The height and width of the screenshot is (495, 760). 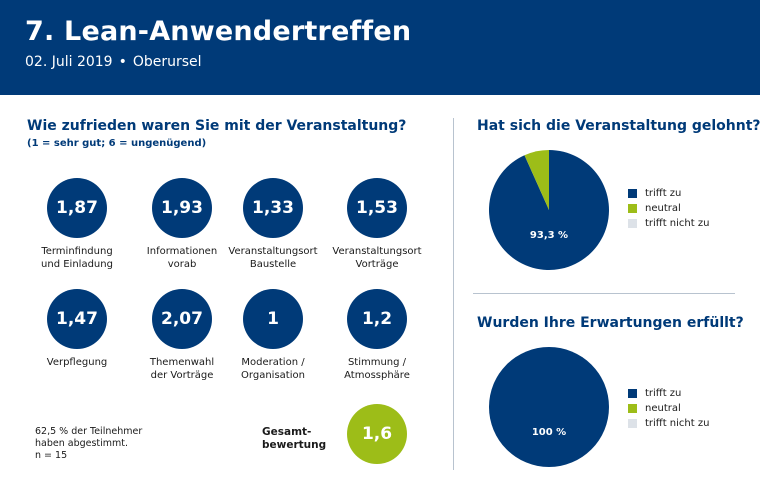 What do you see at coordinates (273, 258) in the screenshot?
I see `rating-label: Veranstaltungsort Baustelle` at bounding box center [273, 258].